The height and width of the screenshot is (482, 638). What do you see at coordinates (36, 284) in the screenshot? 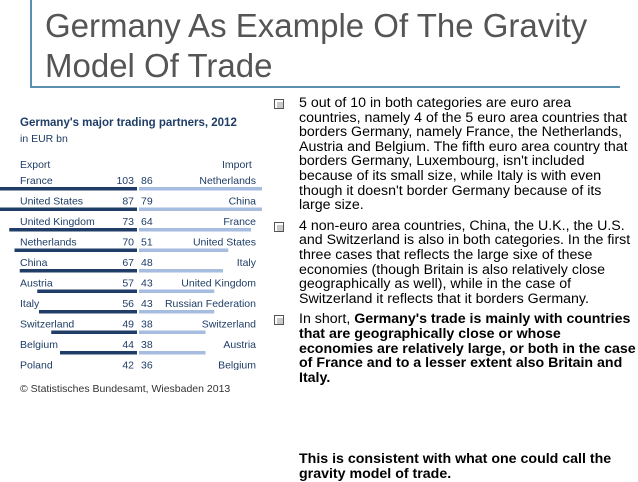
I see `export-country-label: Austria` at bounding box center [36, 284].